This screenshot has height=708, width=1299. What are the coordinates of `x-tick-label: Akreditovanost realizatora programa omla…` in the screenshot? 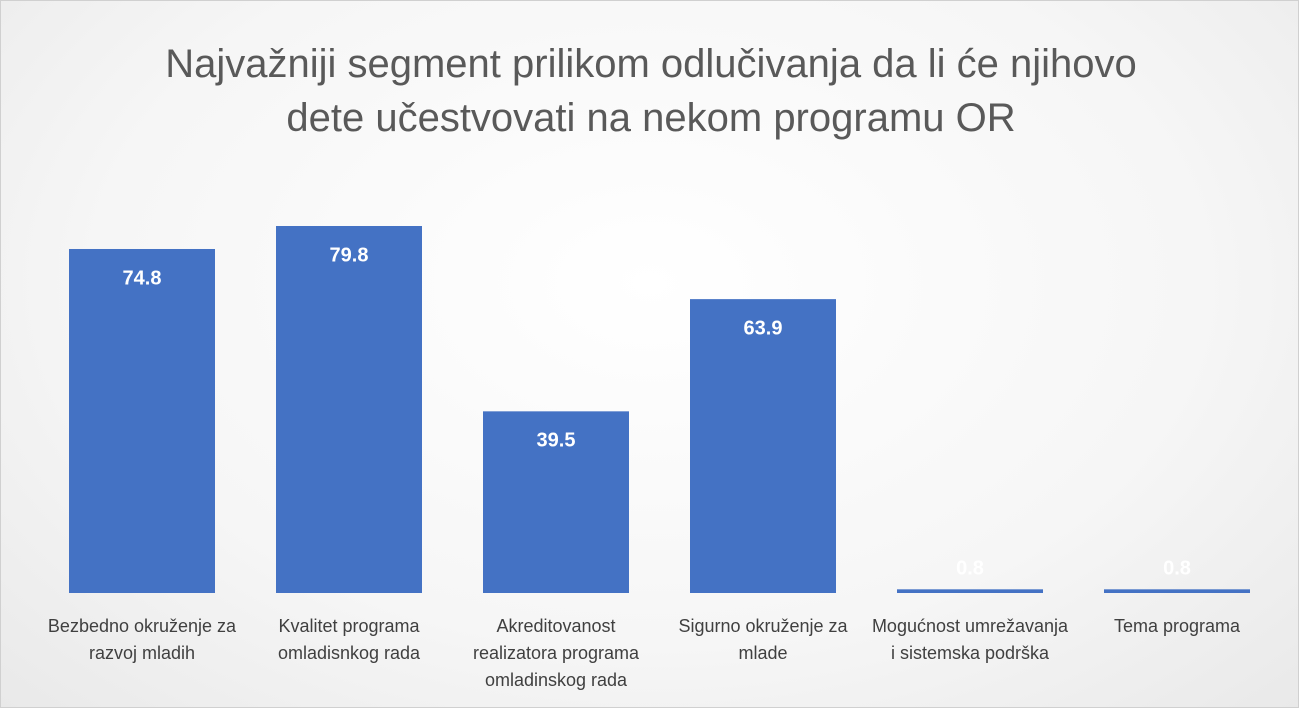 It's located at (556, 653).